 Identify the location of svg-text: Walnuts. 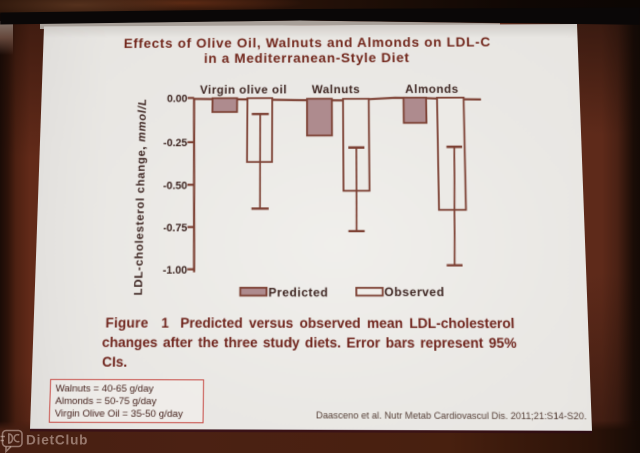
(336, 90).